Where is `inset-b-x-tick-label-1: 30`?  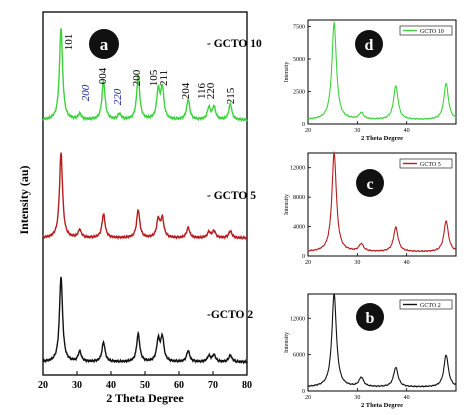 inset-b-x-tick-label-1: 30 is located at coordinates (357, 398).